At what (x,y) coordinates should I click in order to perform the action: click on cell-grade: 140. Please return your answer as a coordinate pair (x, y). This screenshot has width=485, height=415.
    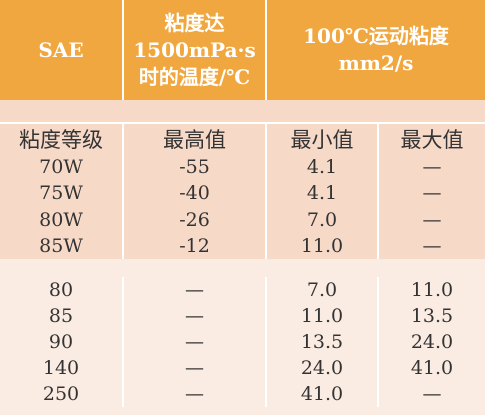
    Looking at the image, I should click on (62, 367).